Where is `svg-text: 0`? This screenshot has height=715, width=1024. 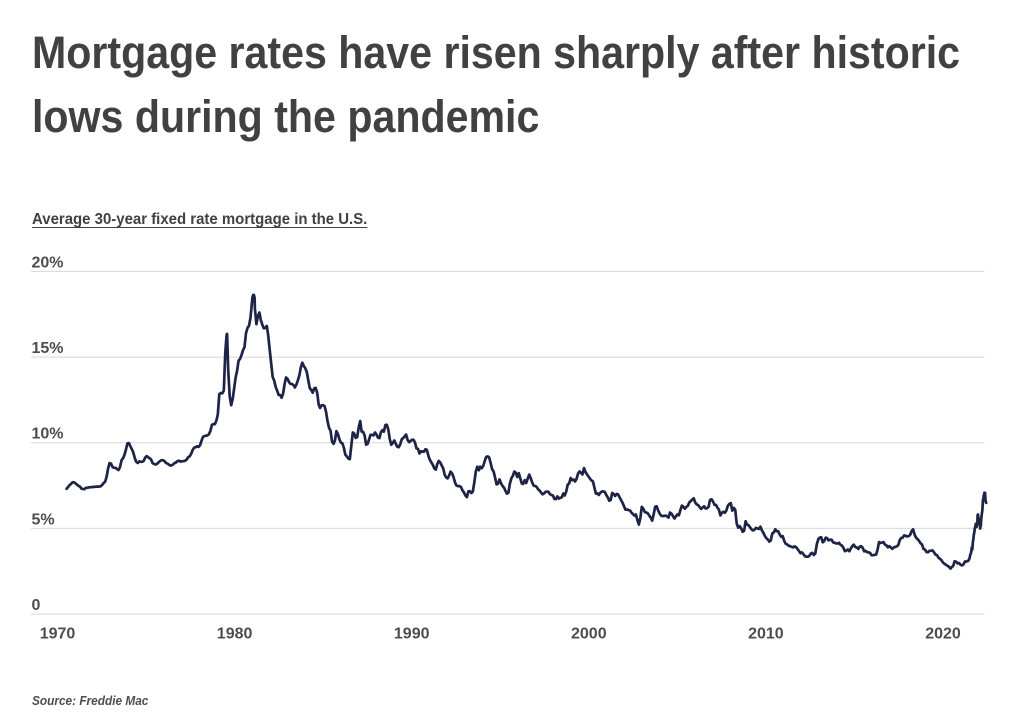
svg-text: 0 is located at coordinates (36, 605).